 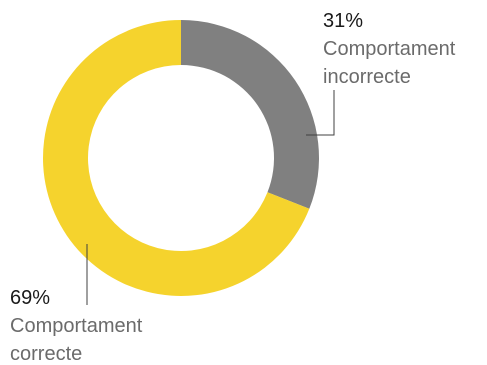 I want to click on data-label-correcte-percent: 69%, so click(x=30, y=298).